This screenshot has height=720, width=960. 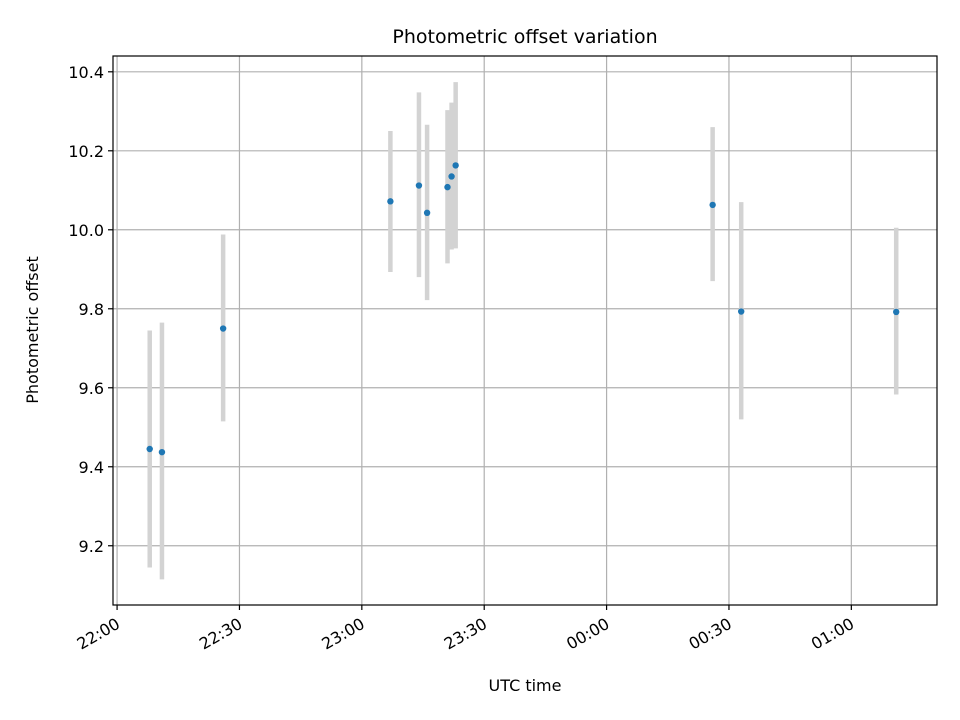 What do you see at coordinates (525, 685) in the screenshot?
I see `x-axis-label: UTC time` at bounding box center [525, 685].